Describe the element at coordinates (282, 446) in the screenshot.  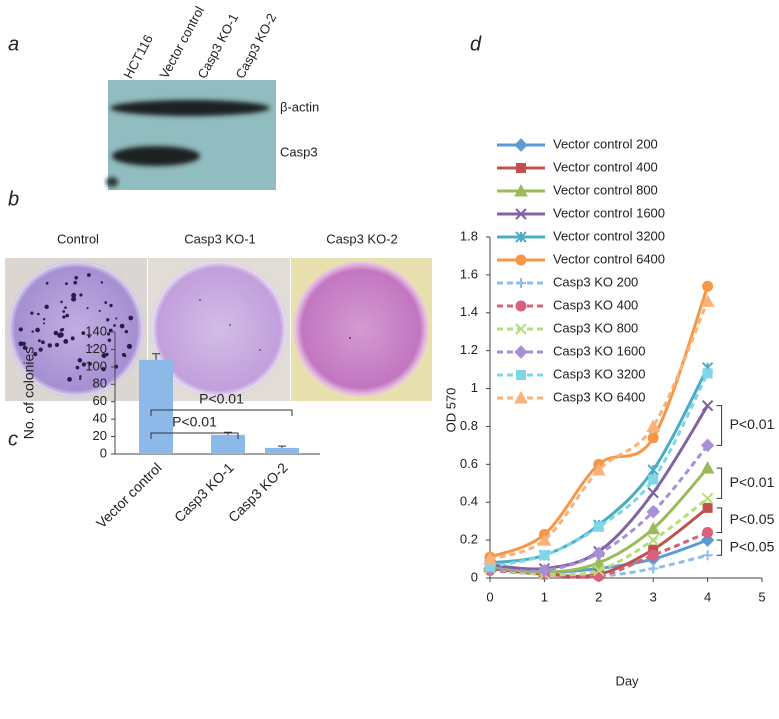
I see `error-bar` at that location.